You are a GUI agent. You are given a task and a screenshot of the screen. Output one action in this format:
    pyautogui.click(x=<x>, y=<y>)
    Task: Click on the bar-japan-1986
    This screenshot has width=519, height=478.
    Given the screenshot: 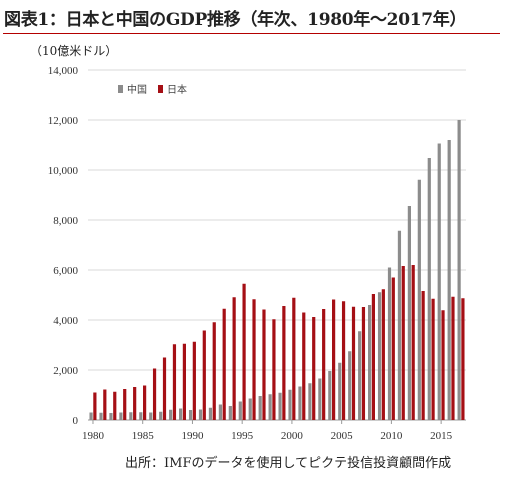 What is the action you would take?
    pyautogui.click(x=154, y=394)
    